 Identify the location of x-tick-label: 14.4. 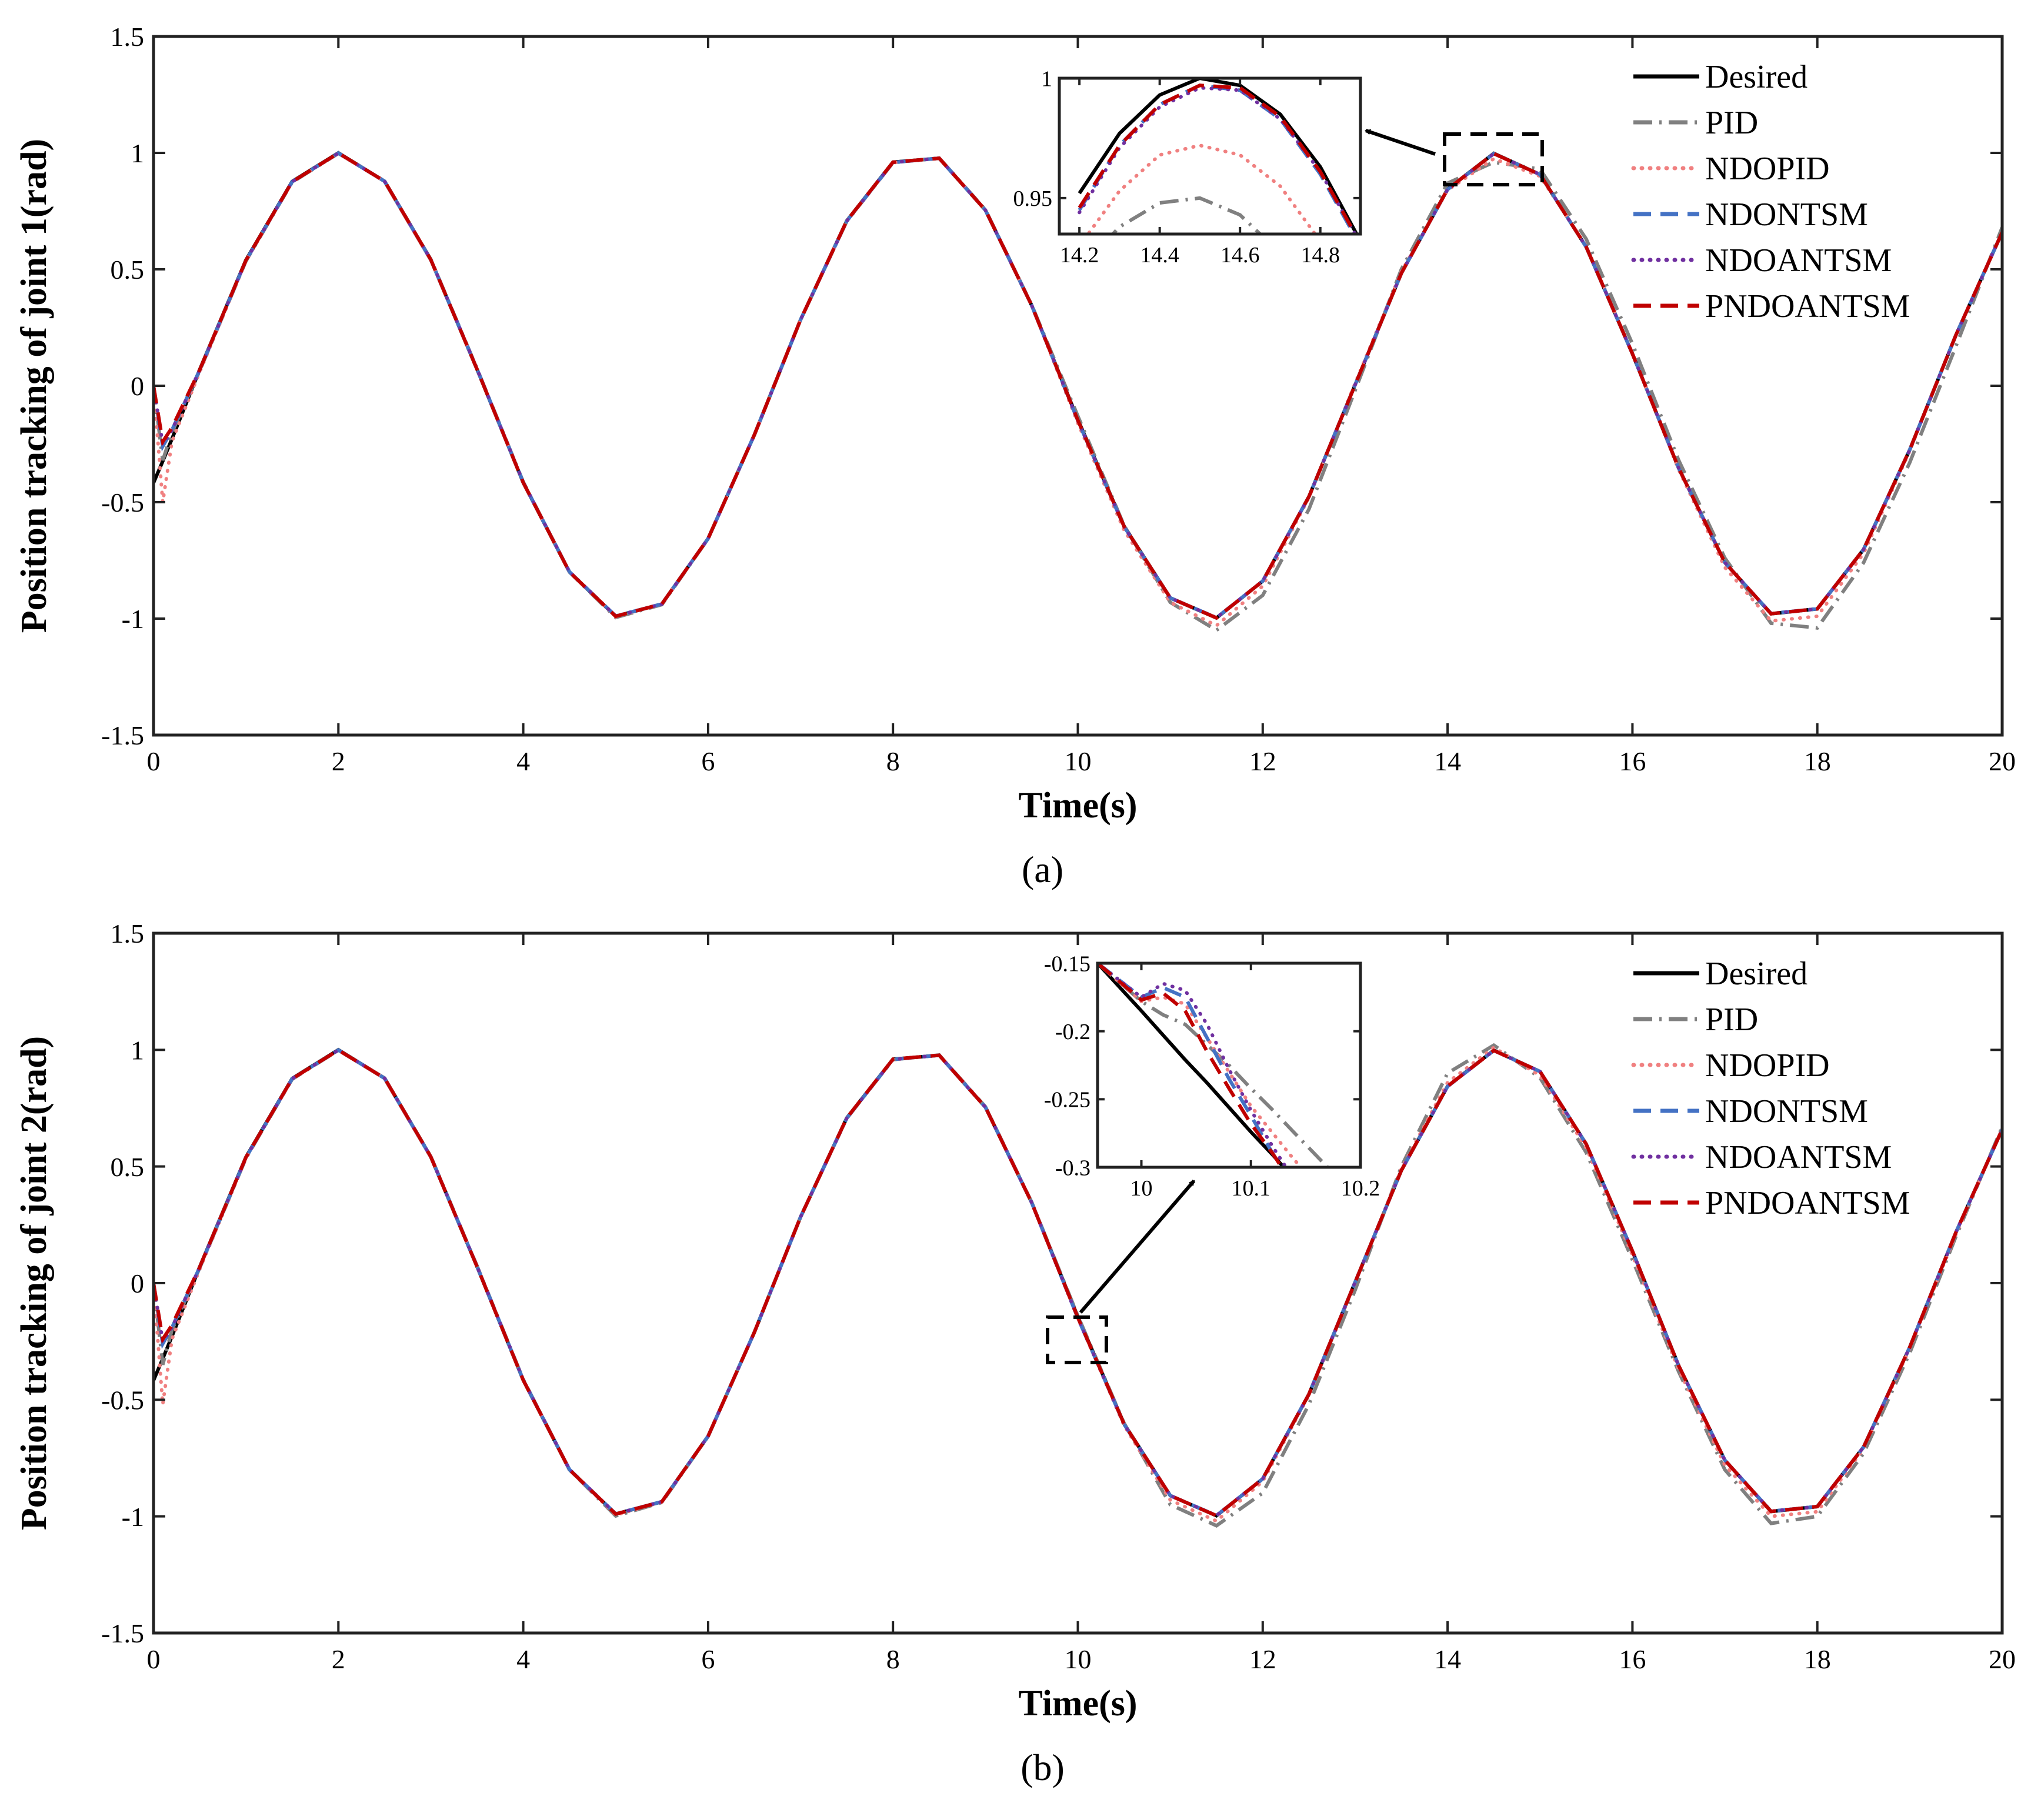
(1159, 255).